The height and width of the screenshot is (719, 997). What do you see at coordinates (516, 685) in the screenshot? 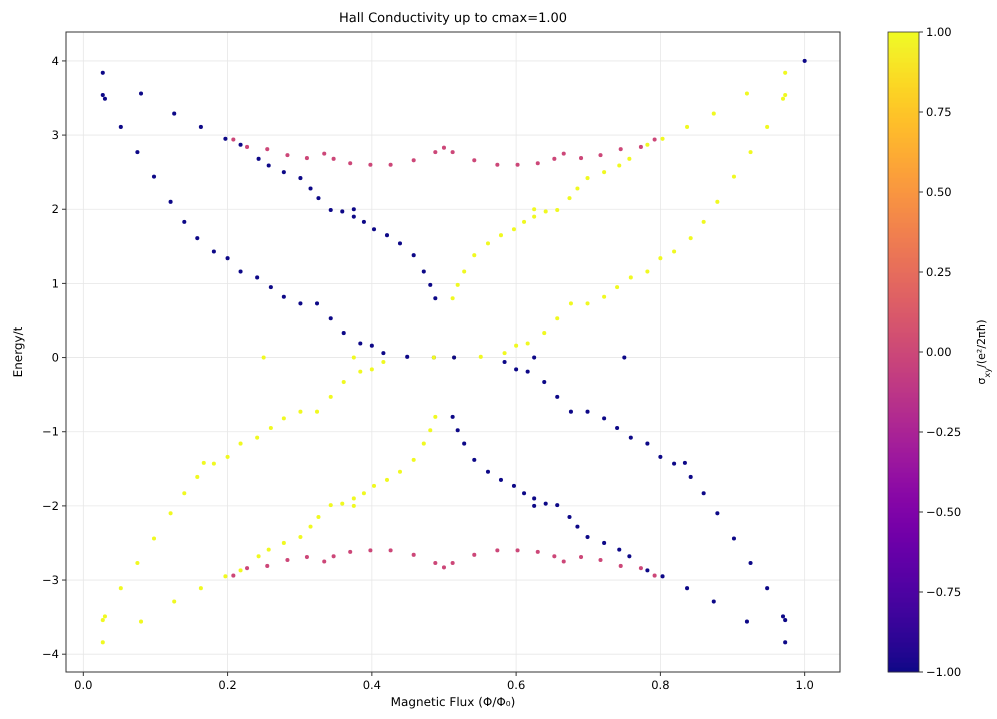
I see `x-tick-label: 0.6` at bounding box center [516, 685].